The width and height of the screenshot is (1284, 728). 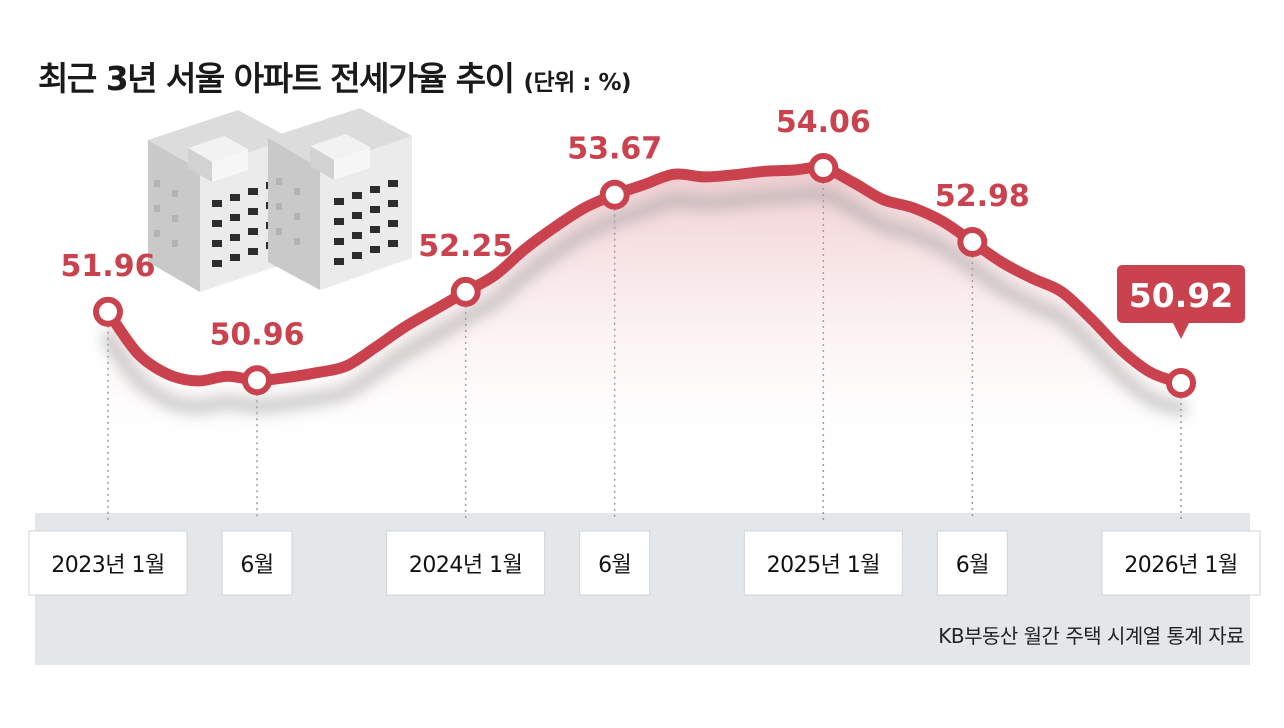 I want to click on value-label: 52.98, so click(x=982, y=196).